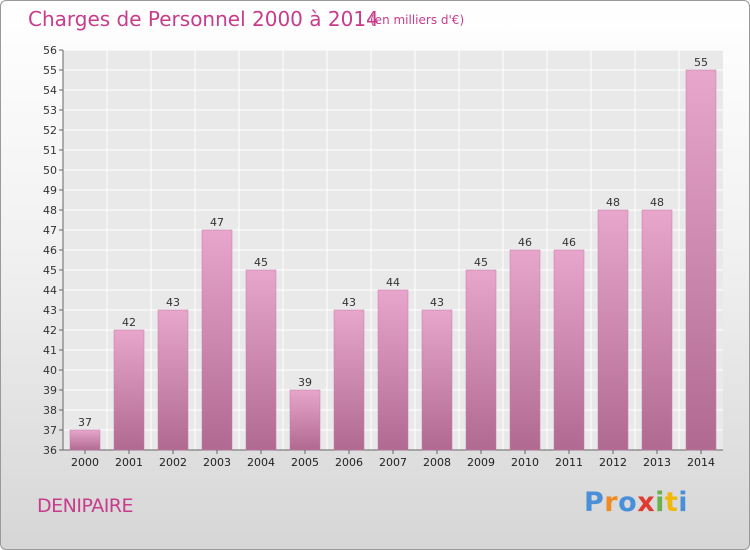  What do you see at coordinates (646, 502) in the screenshot?
I see `logo-letter: x` at bounding box center [646, 502].